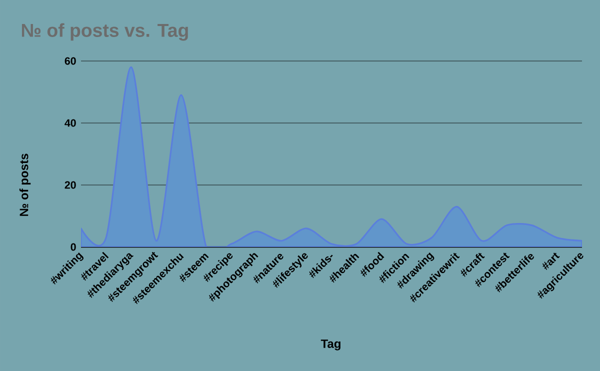  What do you see at coordinates (25, 185) in the screenshot?
I see `y-axis-title: № of posts` at bounding box center [25, 185].